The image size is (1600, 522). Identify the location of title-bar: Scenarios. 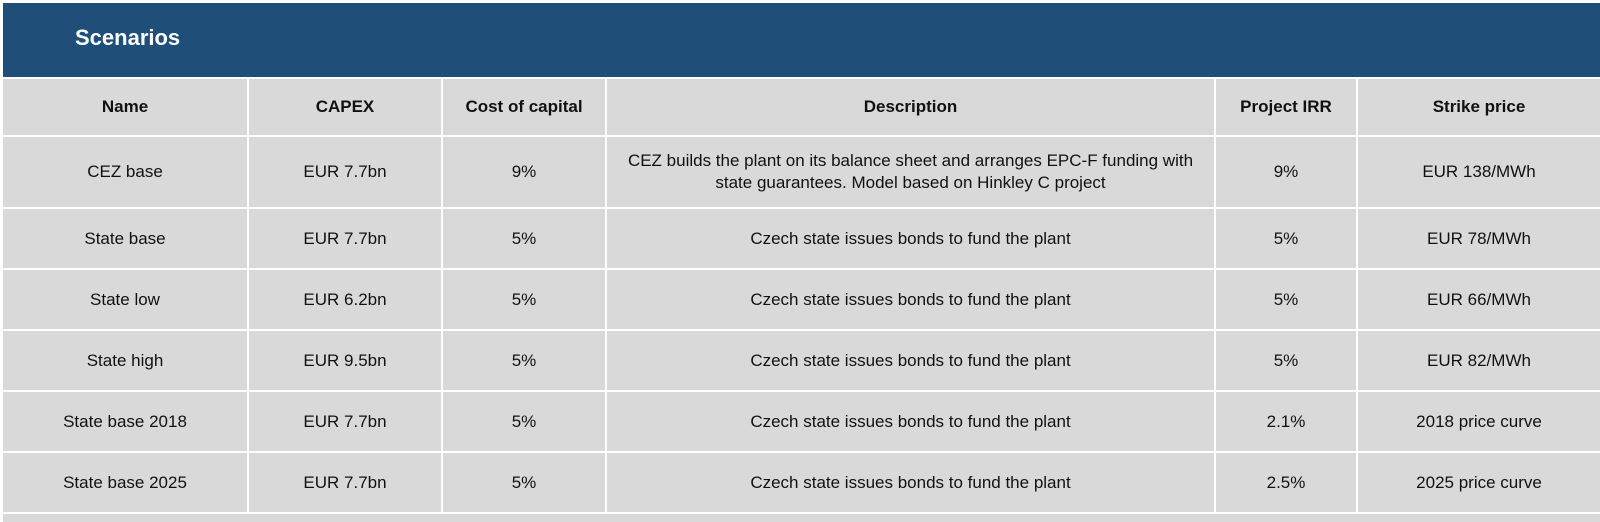
(801, 41).